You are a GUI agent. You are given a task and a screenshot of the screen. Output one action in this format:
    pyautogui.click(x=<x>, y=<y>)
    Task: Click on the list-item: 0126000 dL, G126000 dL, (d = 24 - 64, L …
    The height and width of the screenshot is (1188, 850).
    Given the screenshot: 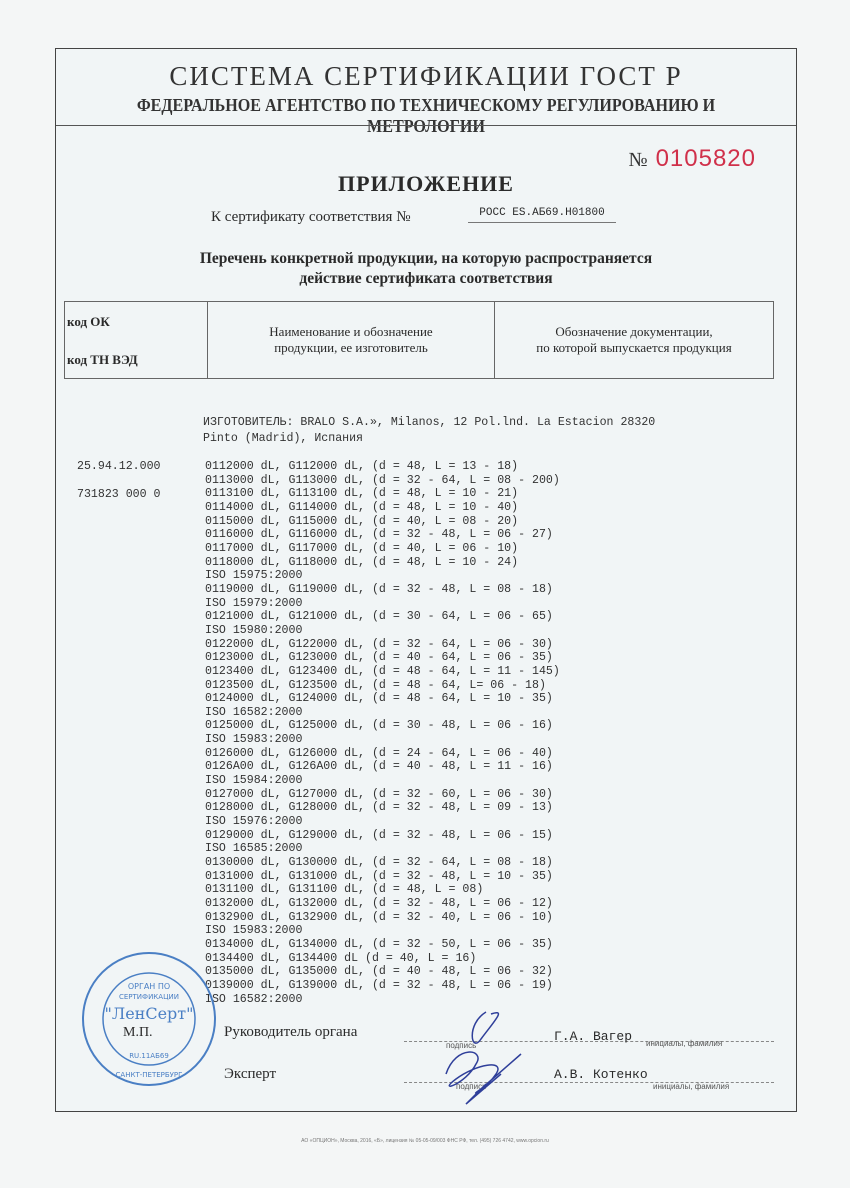 What is the action you would take?
    pyautogui.click(x=379, y=753)
    